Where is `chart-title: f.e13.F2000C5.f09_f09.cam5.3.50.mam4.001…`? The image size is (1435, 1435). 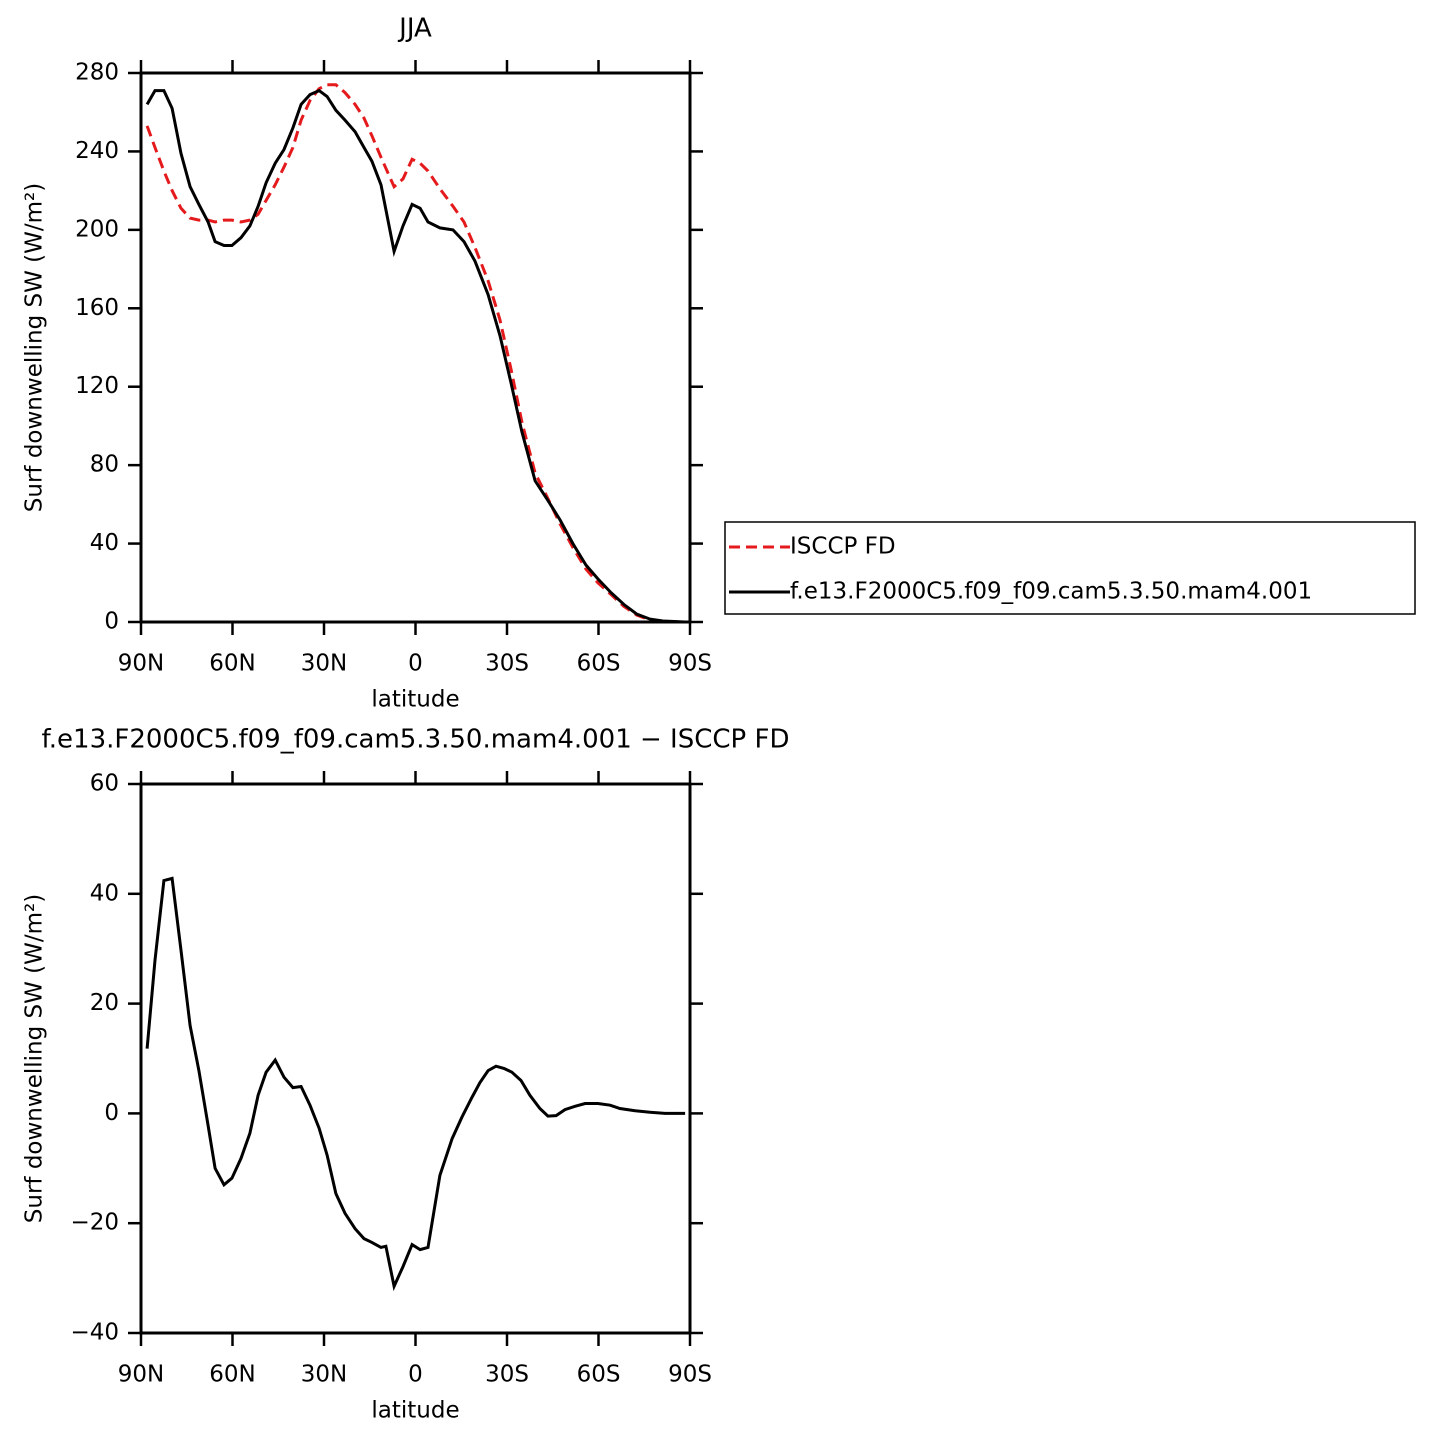
chart-title: f.e13.F2000C5.f09_f09.cam5.3.50.mam4.001… is located at coordinates (416, 740).